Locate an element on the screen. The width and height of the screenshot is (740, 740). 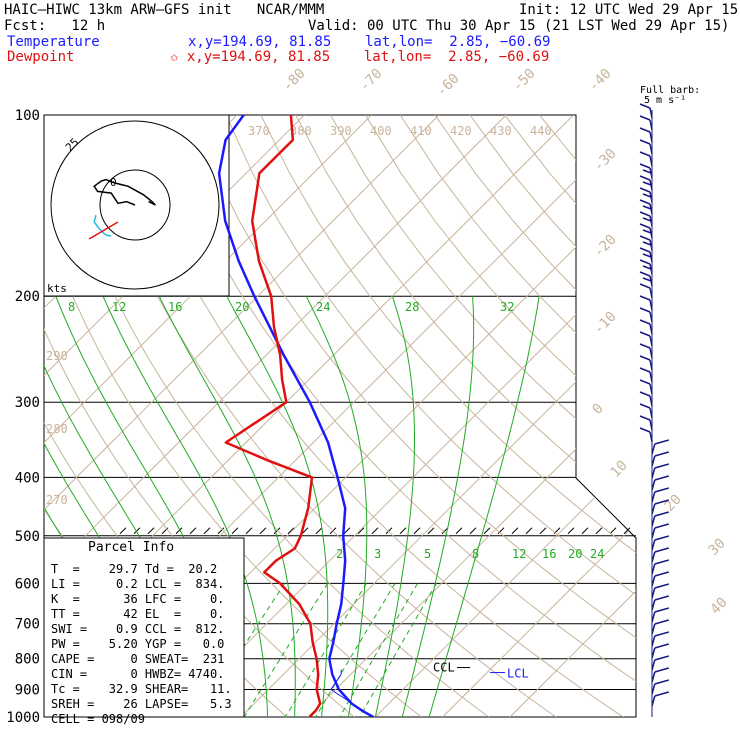
parcel-row: T = 29.7 Td = 20.2 is located at coordinates (134, 569).